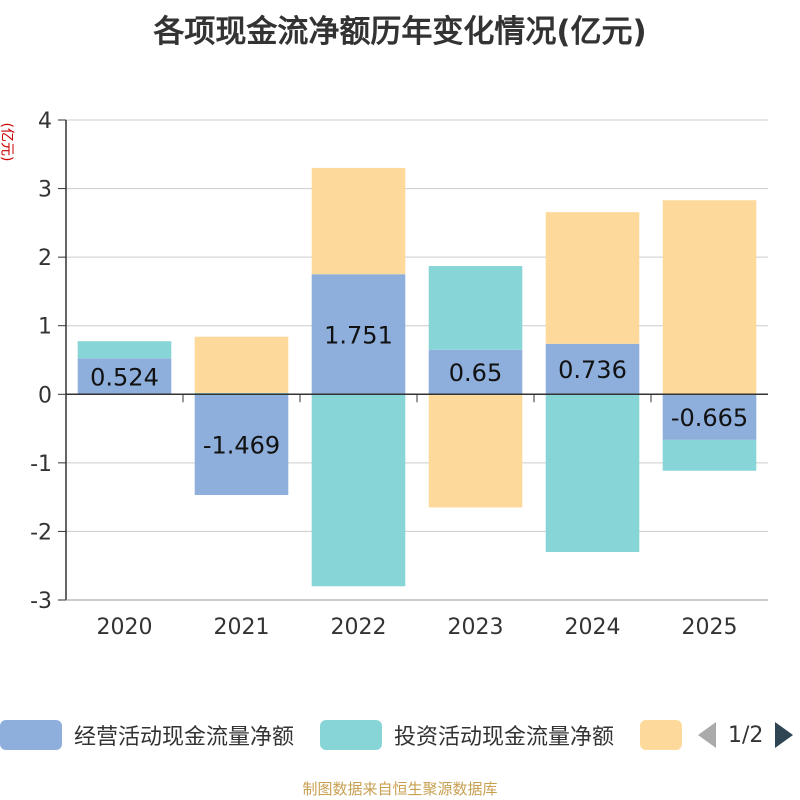  What do you see at coordinates (593, 627) in the screenshot?
I see `x-tick-label: 2024` at bounding box center [593, 627].